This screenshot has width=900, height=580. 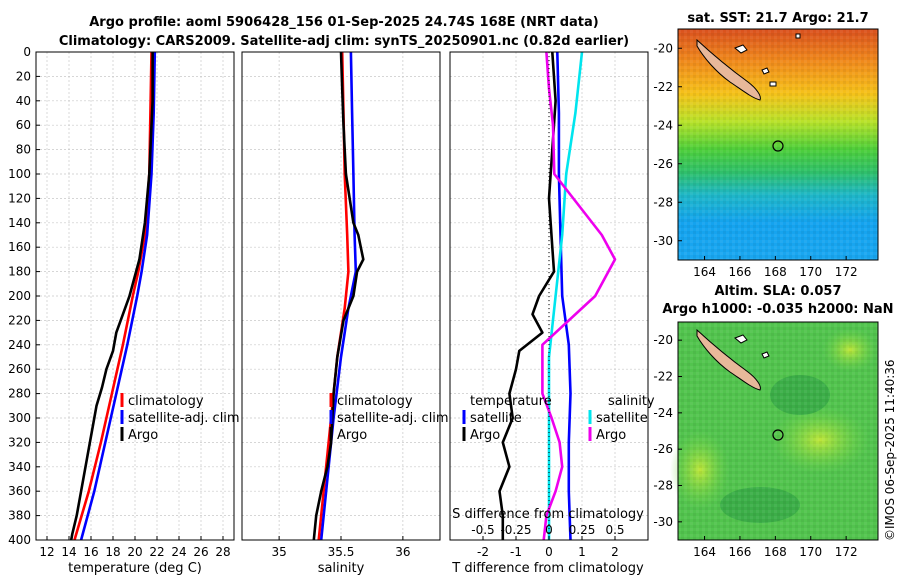 What do you see at coordinates (19, 345) in the screenshot?
I see `y-tick-label: 240` at bounding box center [19, 345].